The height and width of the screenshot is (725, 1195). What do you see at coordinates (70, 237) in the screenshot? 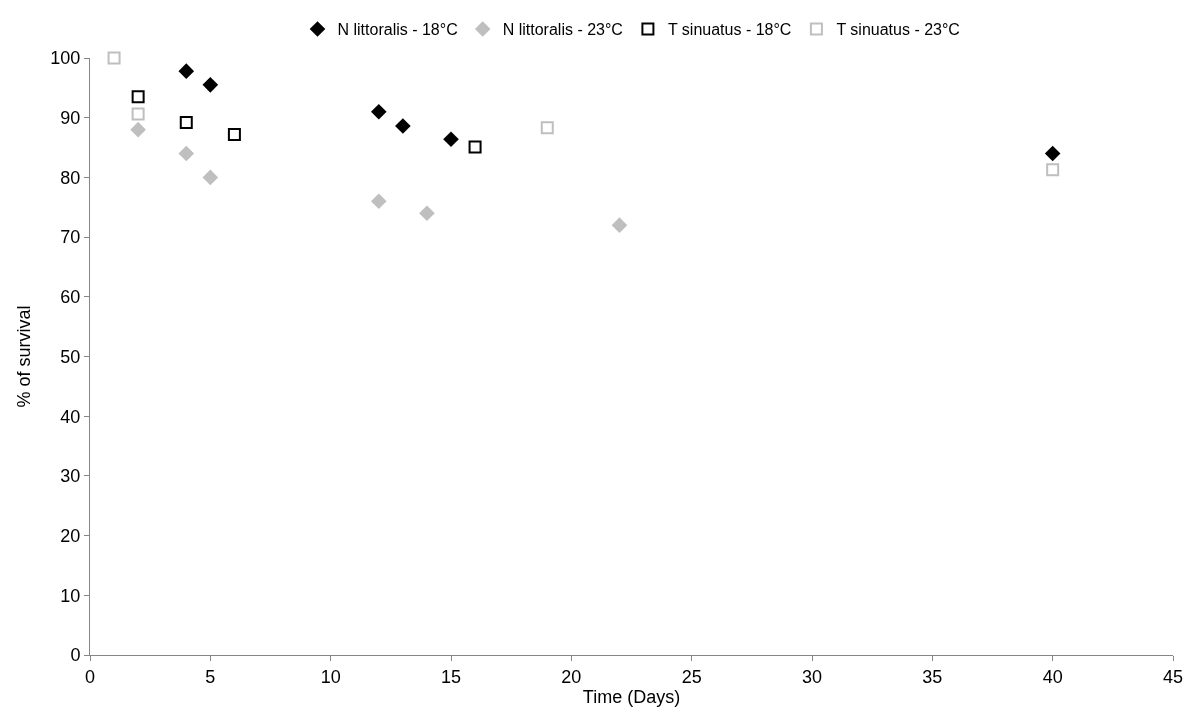
I see `y-tick-label: 70` at bounding box center [70, 237].